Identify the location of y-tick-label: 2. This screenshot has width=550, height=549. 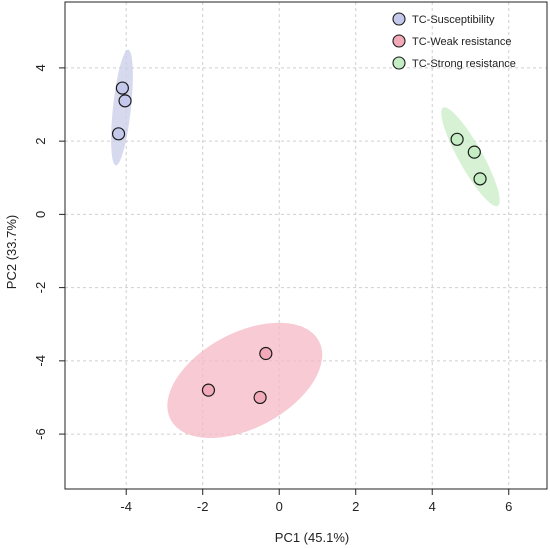
(40, 141).